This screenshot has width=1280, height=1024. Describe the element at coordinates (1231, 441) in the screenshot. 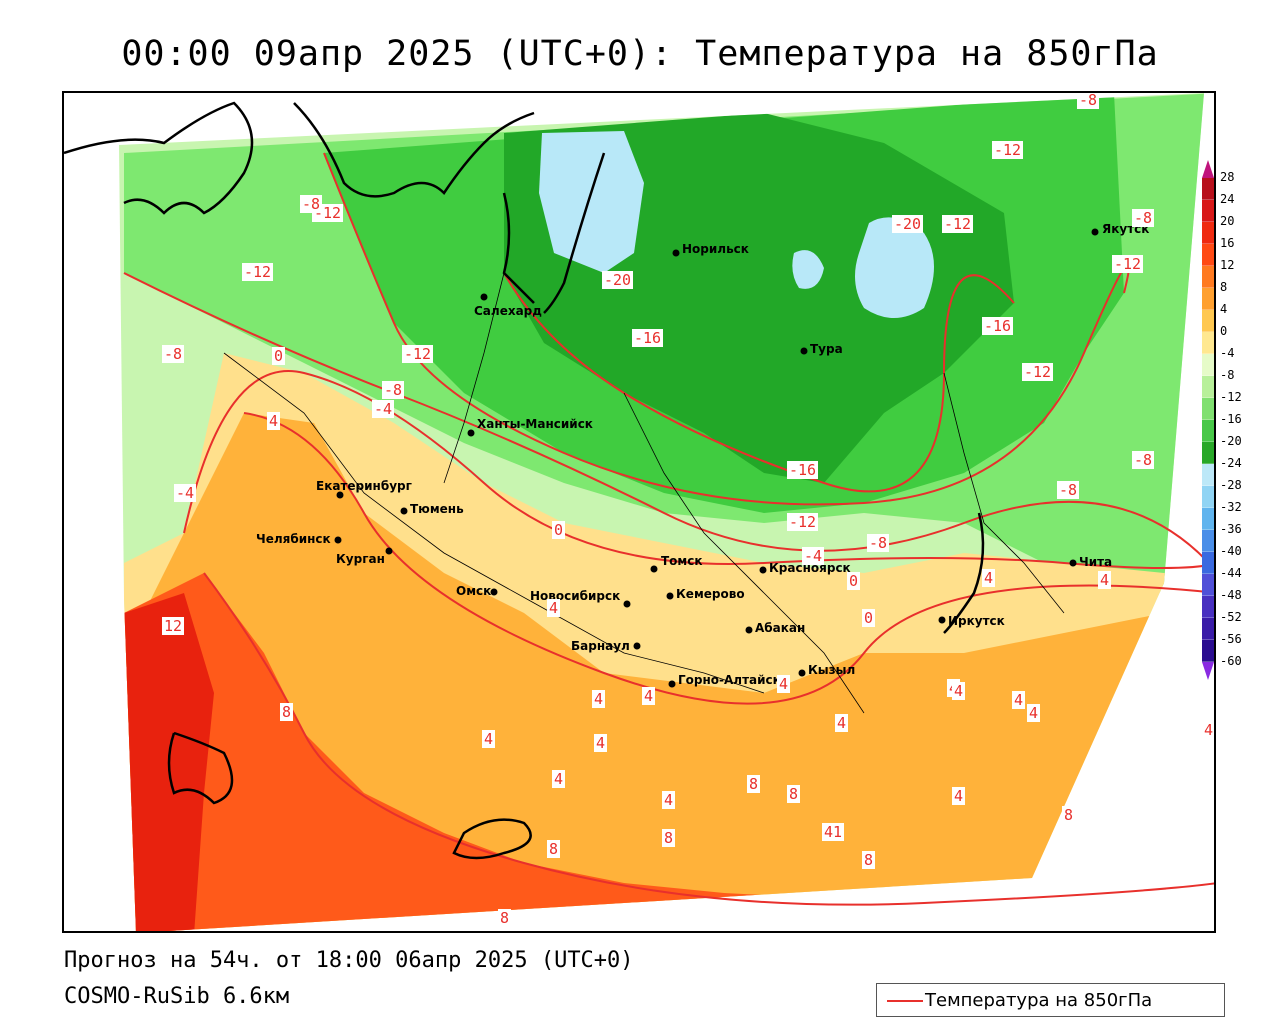

I see `scale-label: -20` at that location.